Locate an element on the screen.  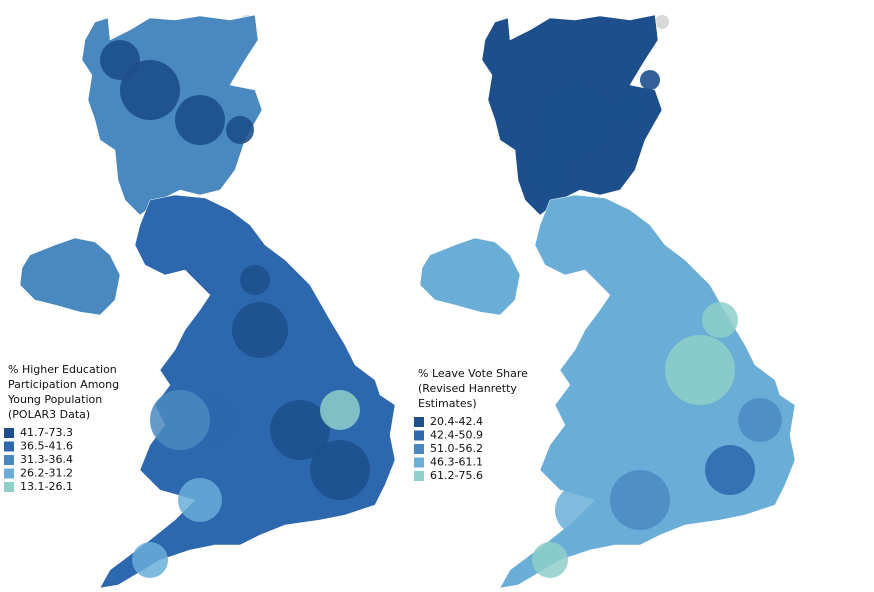
legend-title: % Higher Education is located at coordinates (62, 369).